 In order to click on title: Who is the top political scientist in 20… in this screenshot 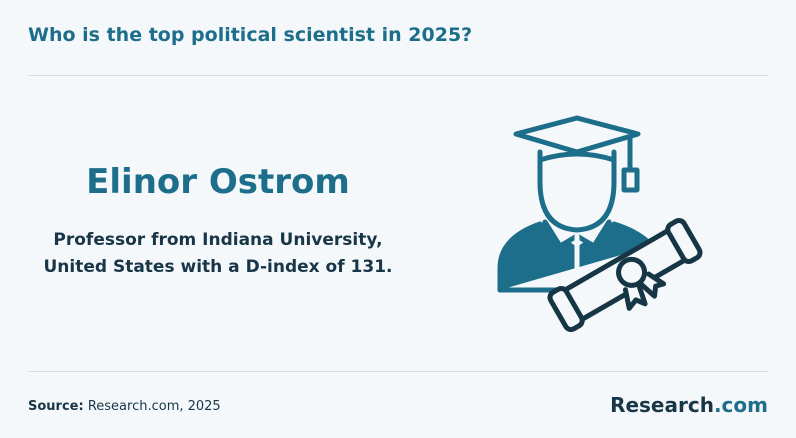, I will do `click(250, 35)`.